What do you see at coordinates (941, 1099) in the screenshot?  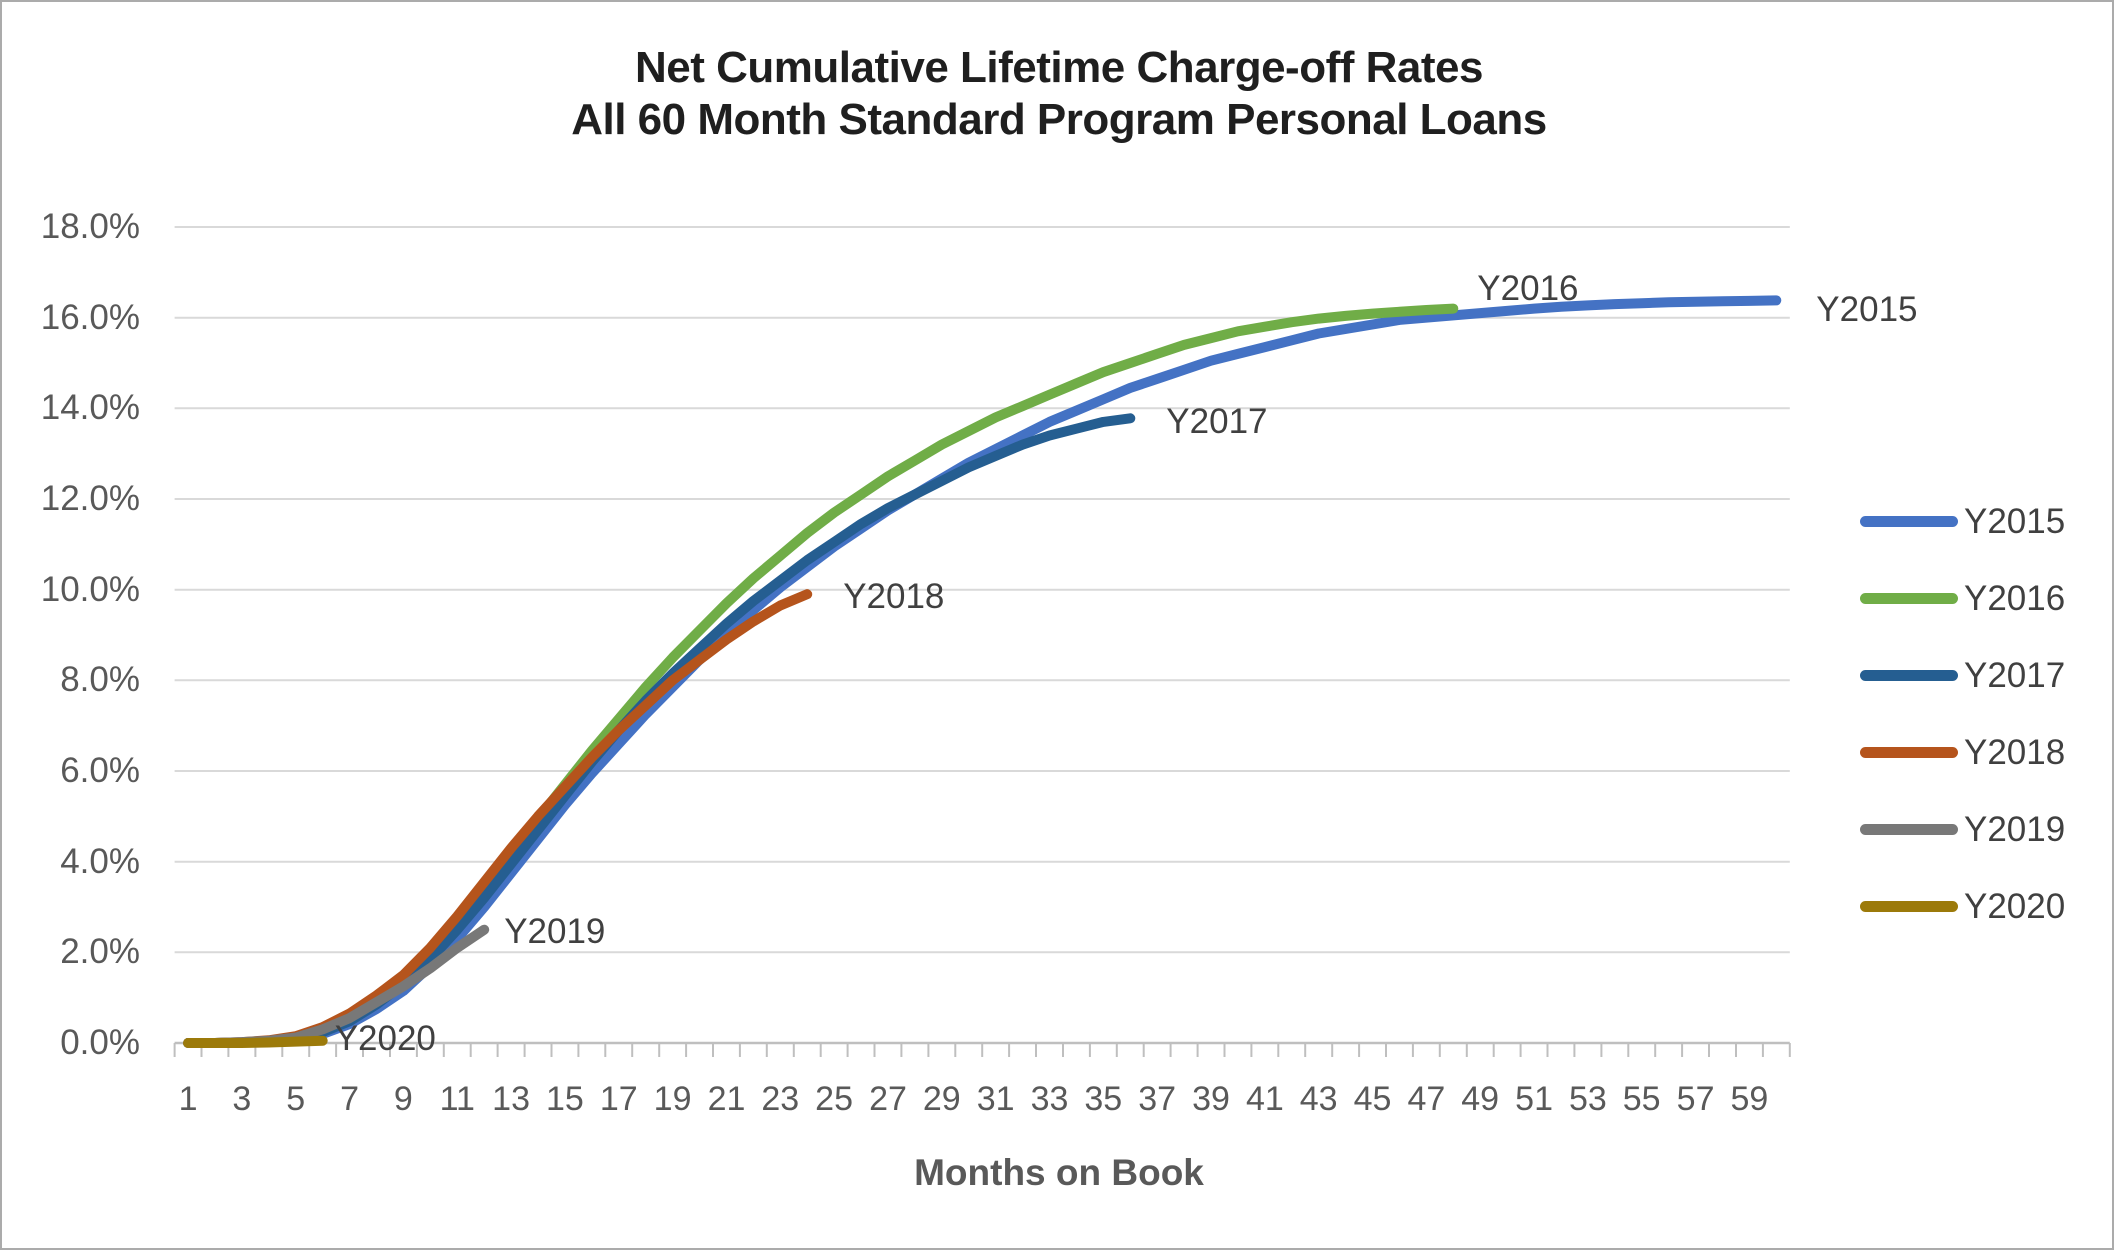 I see `x-tick-label: 29` at bounding box center [941, 1099].